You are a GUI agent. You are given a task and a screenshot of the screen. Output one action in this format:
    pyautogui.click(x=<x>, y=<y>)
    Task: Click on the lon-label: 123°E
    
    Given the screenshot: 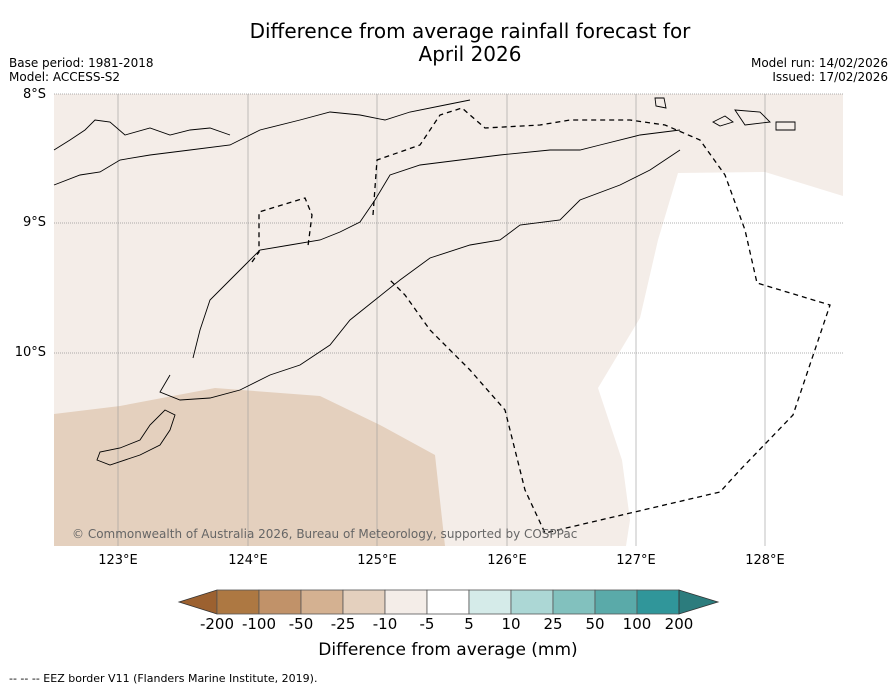 What is the action you would take?
    pyautogui.click(x=118, y=560)
    